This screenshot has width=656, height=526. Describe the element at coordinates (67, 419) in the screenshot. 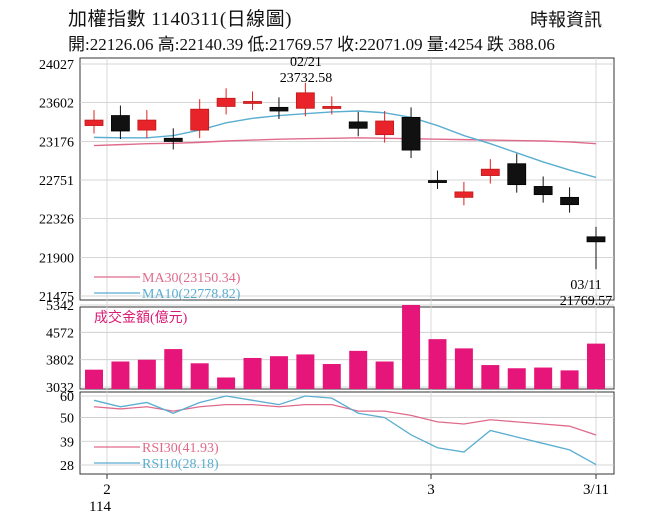

I see `rsi-y-tick-label: 50` at that location.